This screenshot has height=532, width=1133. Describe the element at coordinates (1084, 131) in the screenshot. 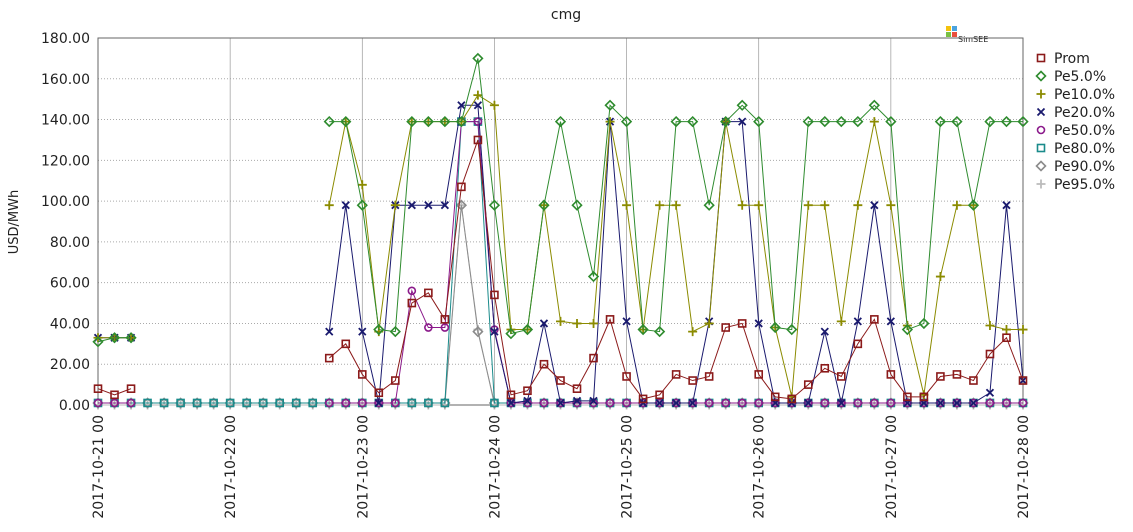

I see `legend-label: Pe50.0%` at that location.